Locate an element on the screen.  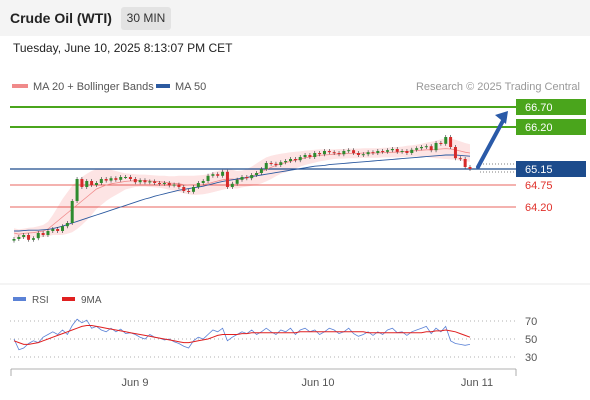
rsi-ma-line is located at coordinates (242, 335).